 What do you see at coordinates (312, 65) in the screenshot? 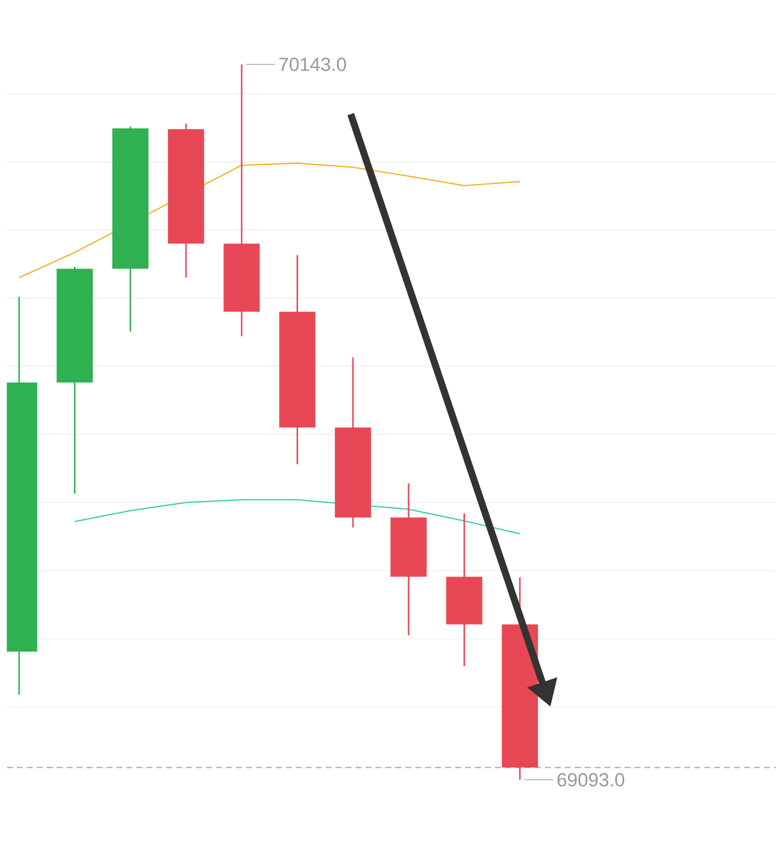
I see `annotation: 70143.0` at bounding box center [312, 65].